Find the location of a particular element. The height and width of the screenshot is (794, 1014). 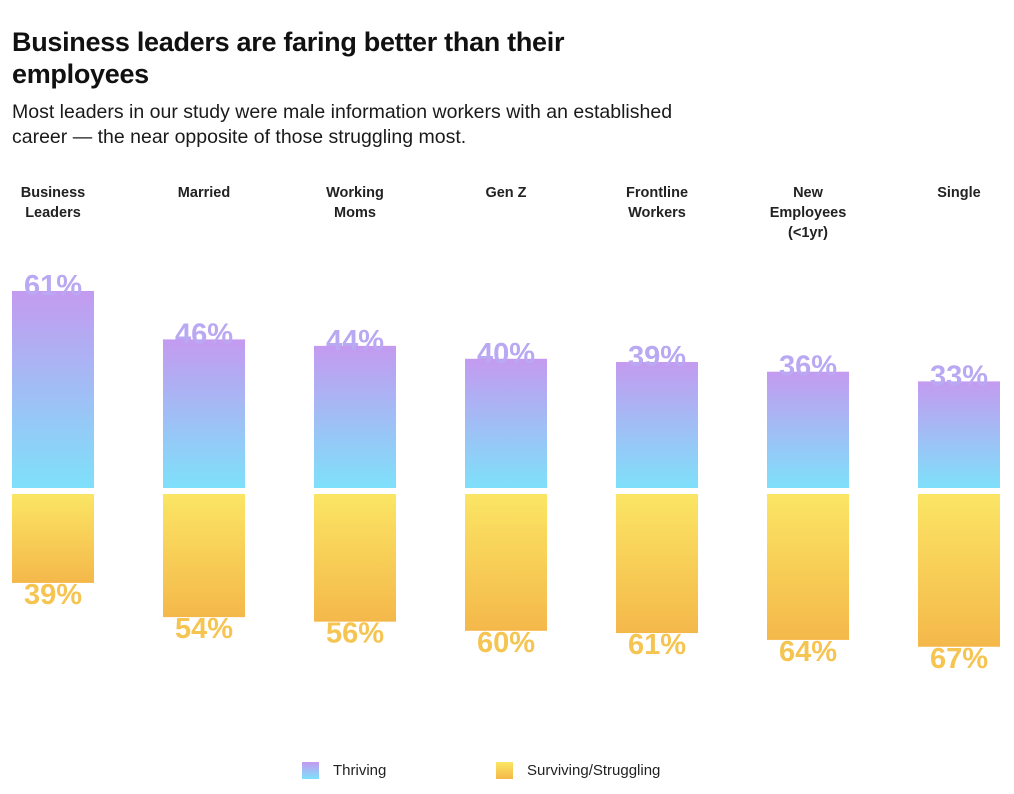

data-label-surviving: 60% is located at coordinates (506, 643).